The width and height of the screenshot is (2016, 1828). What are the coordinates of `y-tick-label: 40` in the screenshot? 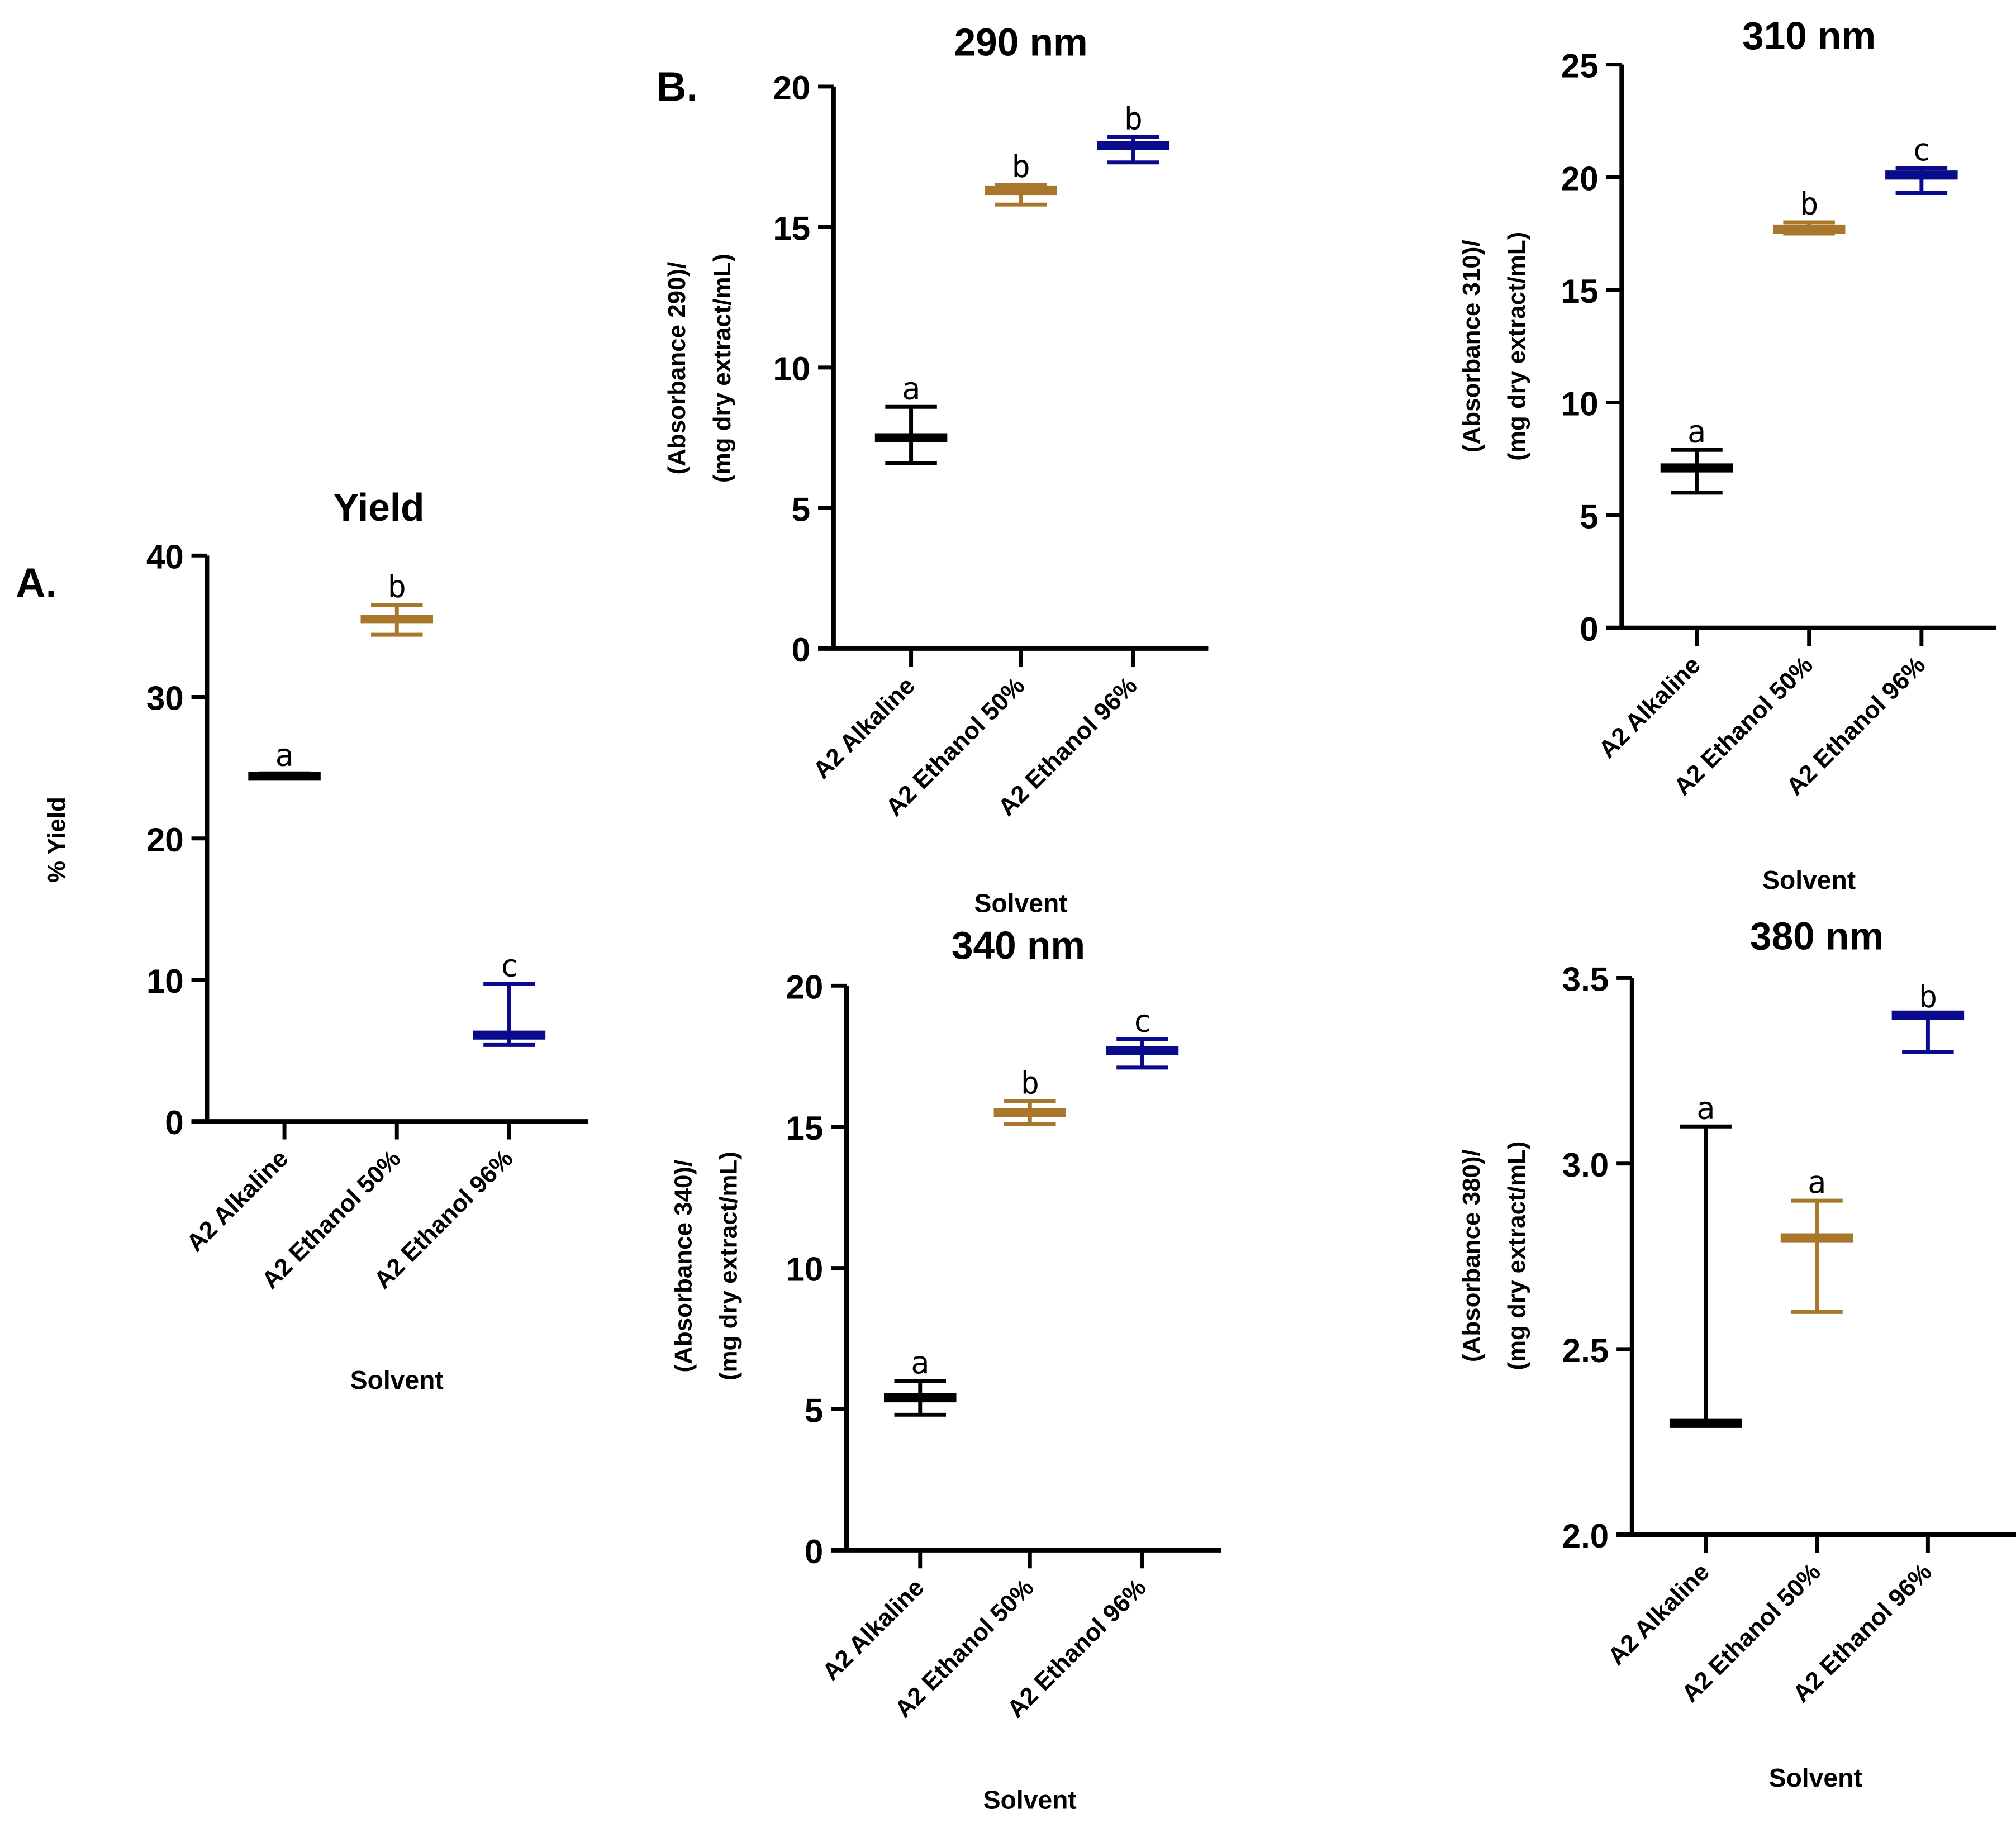 It's located at (165, 557).